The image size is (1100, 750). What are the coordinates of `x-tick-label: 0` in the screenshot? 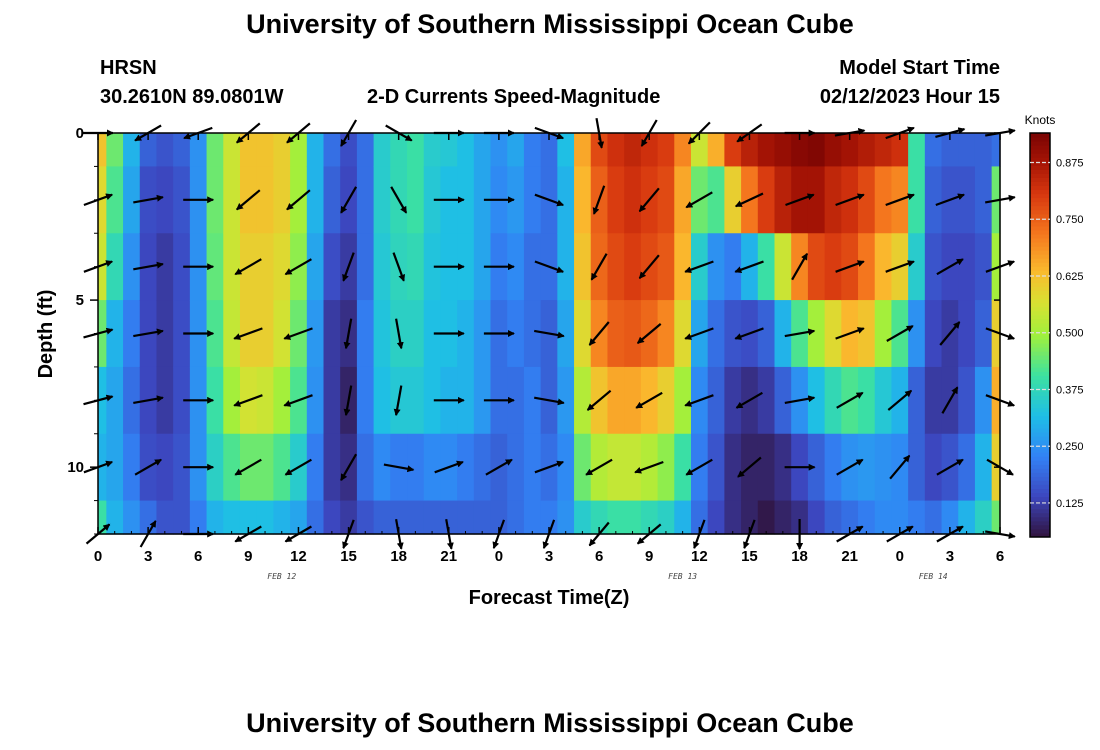 It's located at (98, 556).